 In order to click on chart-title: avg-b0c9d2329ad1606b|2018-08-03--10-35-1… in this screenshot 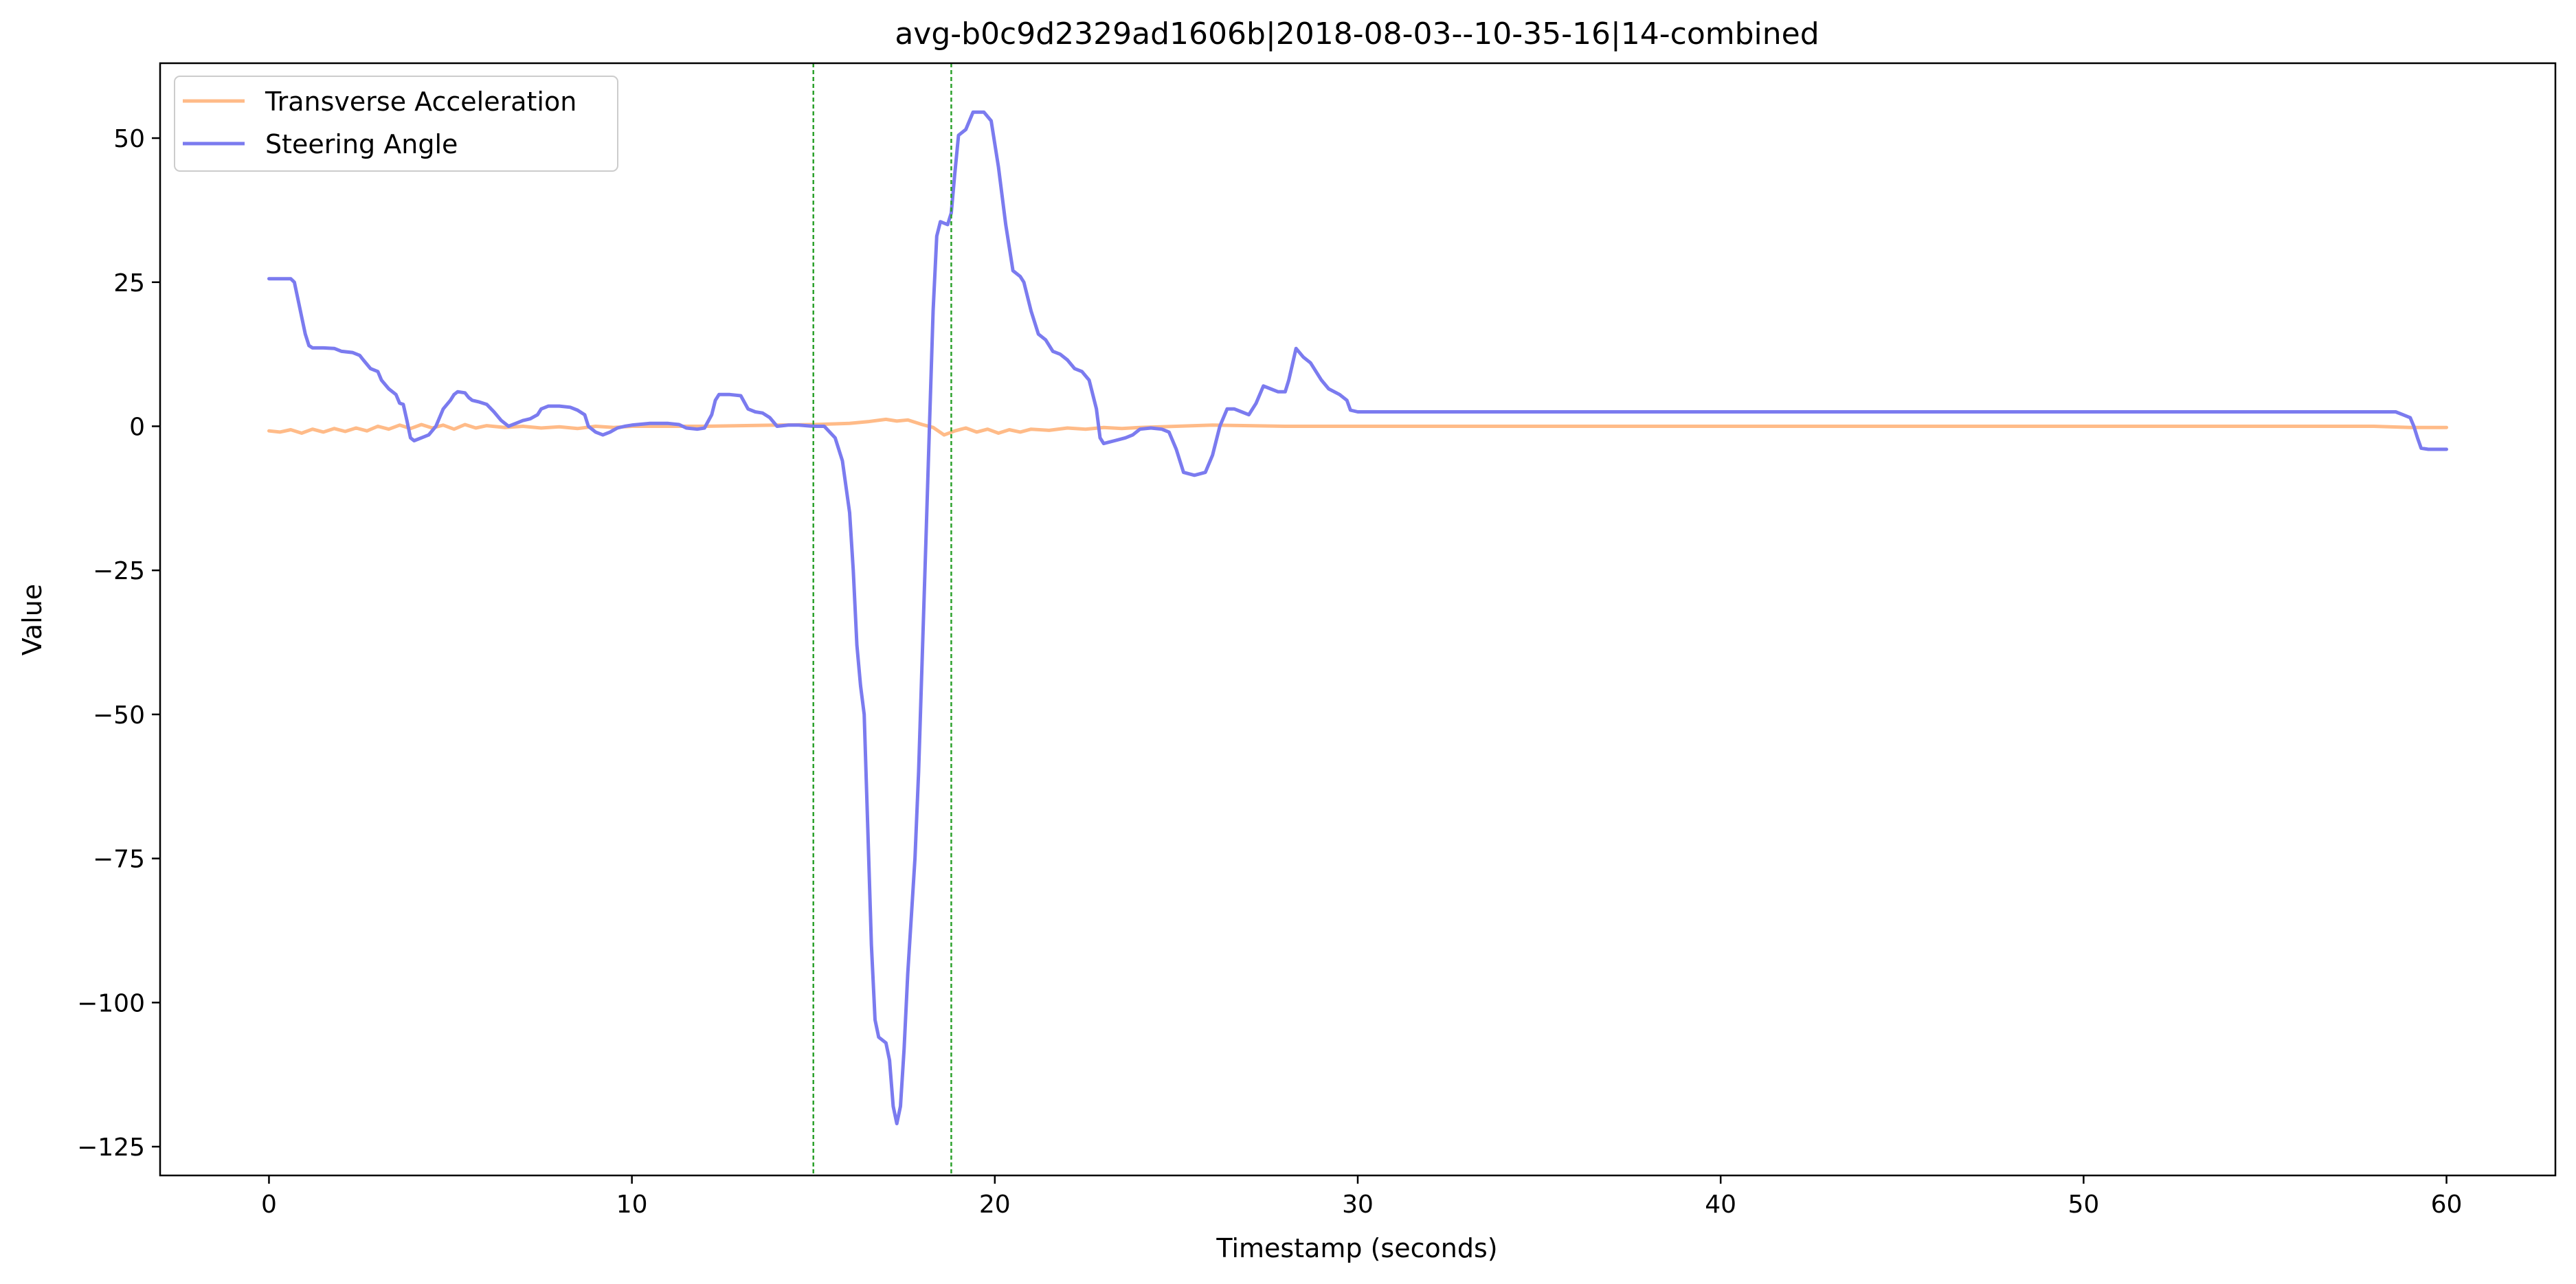, I will do `click(1357, 34)`.